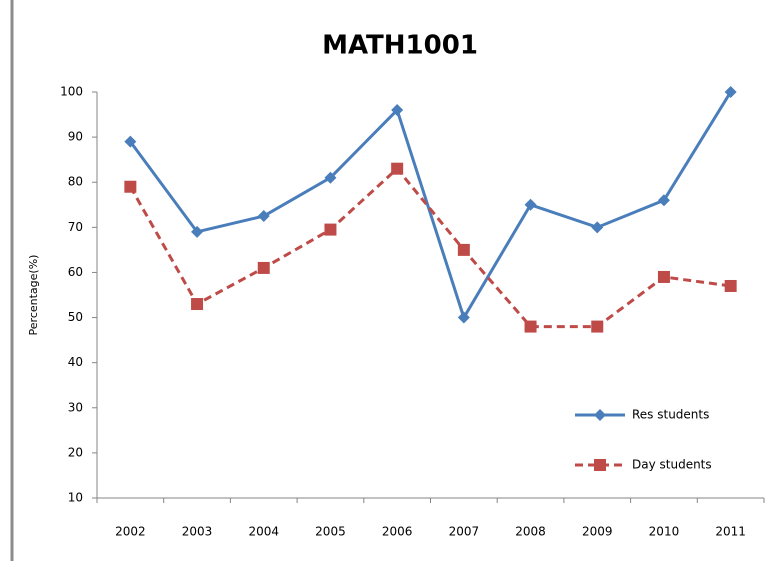 This screenshot has width=782, height=561. I want to click on y-tick-label: 10, so click(75, 498).